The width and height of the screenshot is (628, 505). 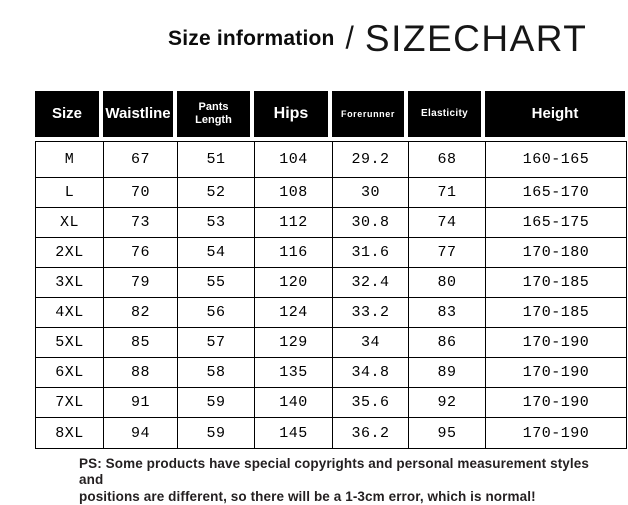 What do you see at coordinates (216, 343) in the screenshot?
I see `pants-length-cell: 57` at bounding box center [216, 343].